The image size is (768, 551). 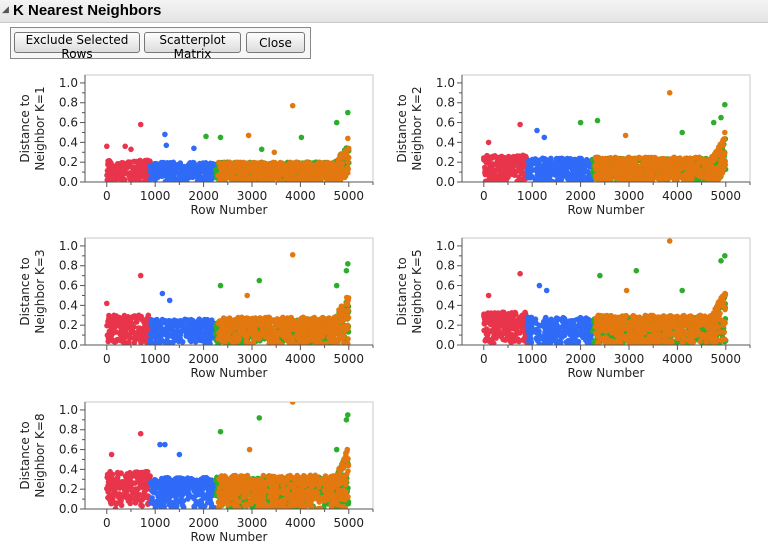 I want to click on triangle-down-icon: ◢, so click(x=5, y=10).